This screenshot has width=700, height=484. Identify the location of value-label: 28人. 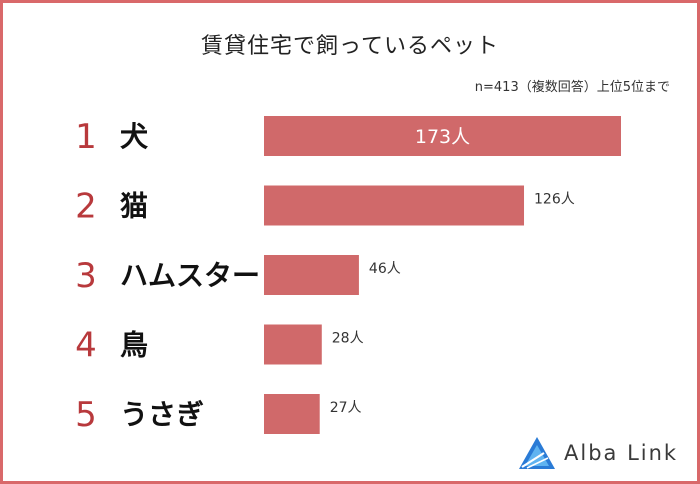
(348, 339).